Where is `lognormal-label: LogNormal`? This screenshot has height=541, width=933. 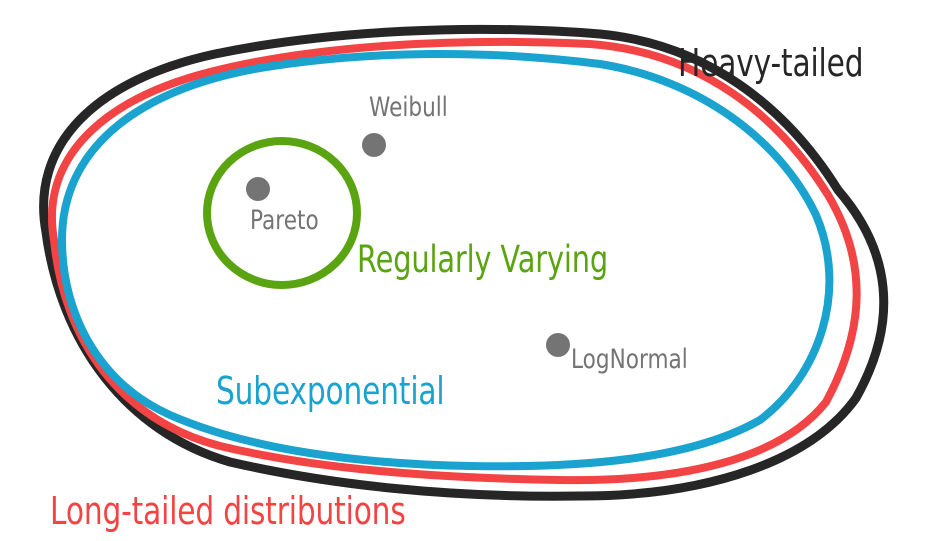 lognormal-label: LogNormal is located at coordinates (629, 359).